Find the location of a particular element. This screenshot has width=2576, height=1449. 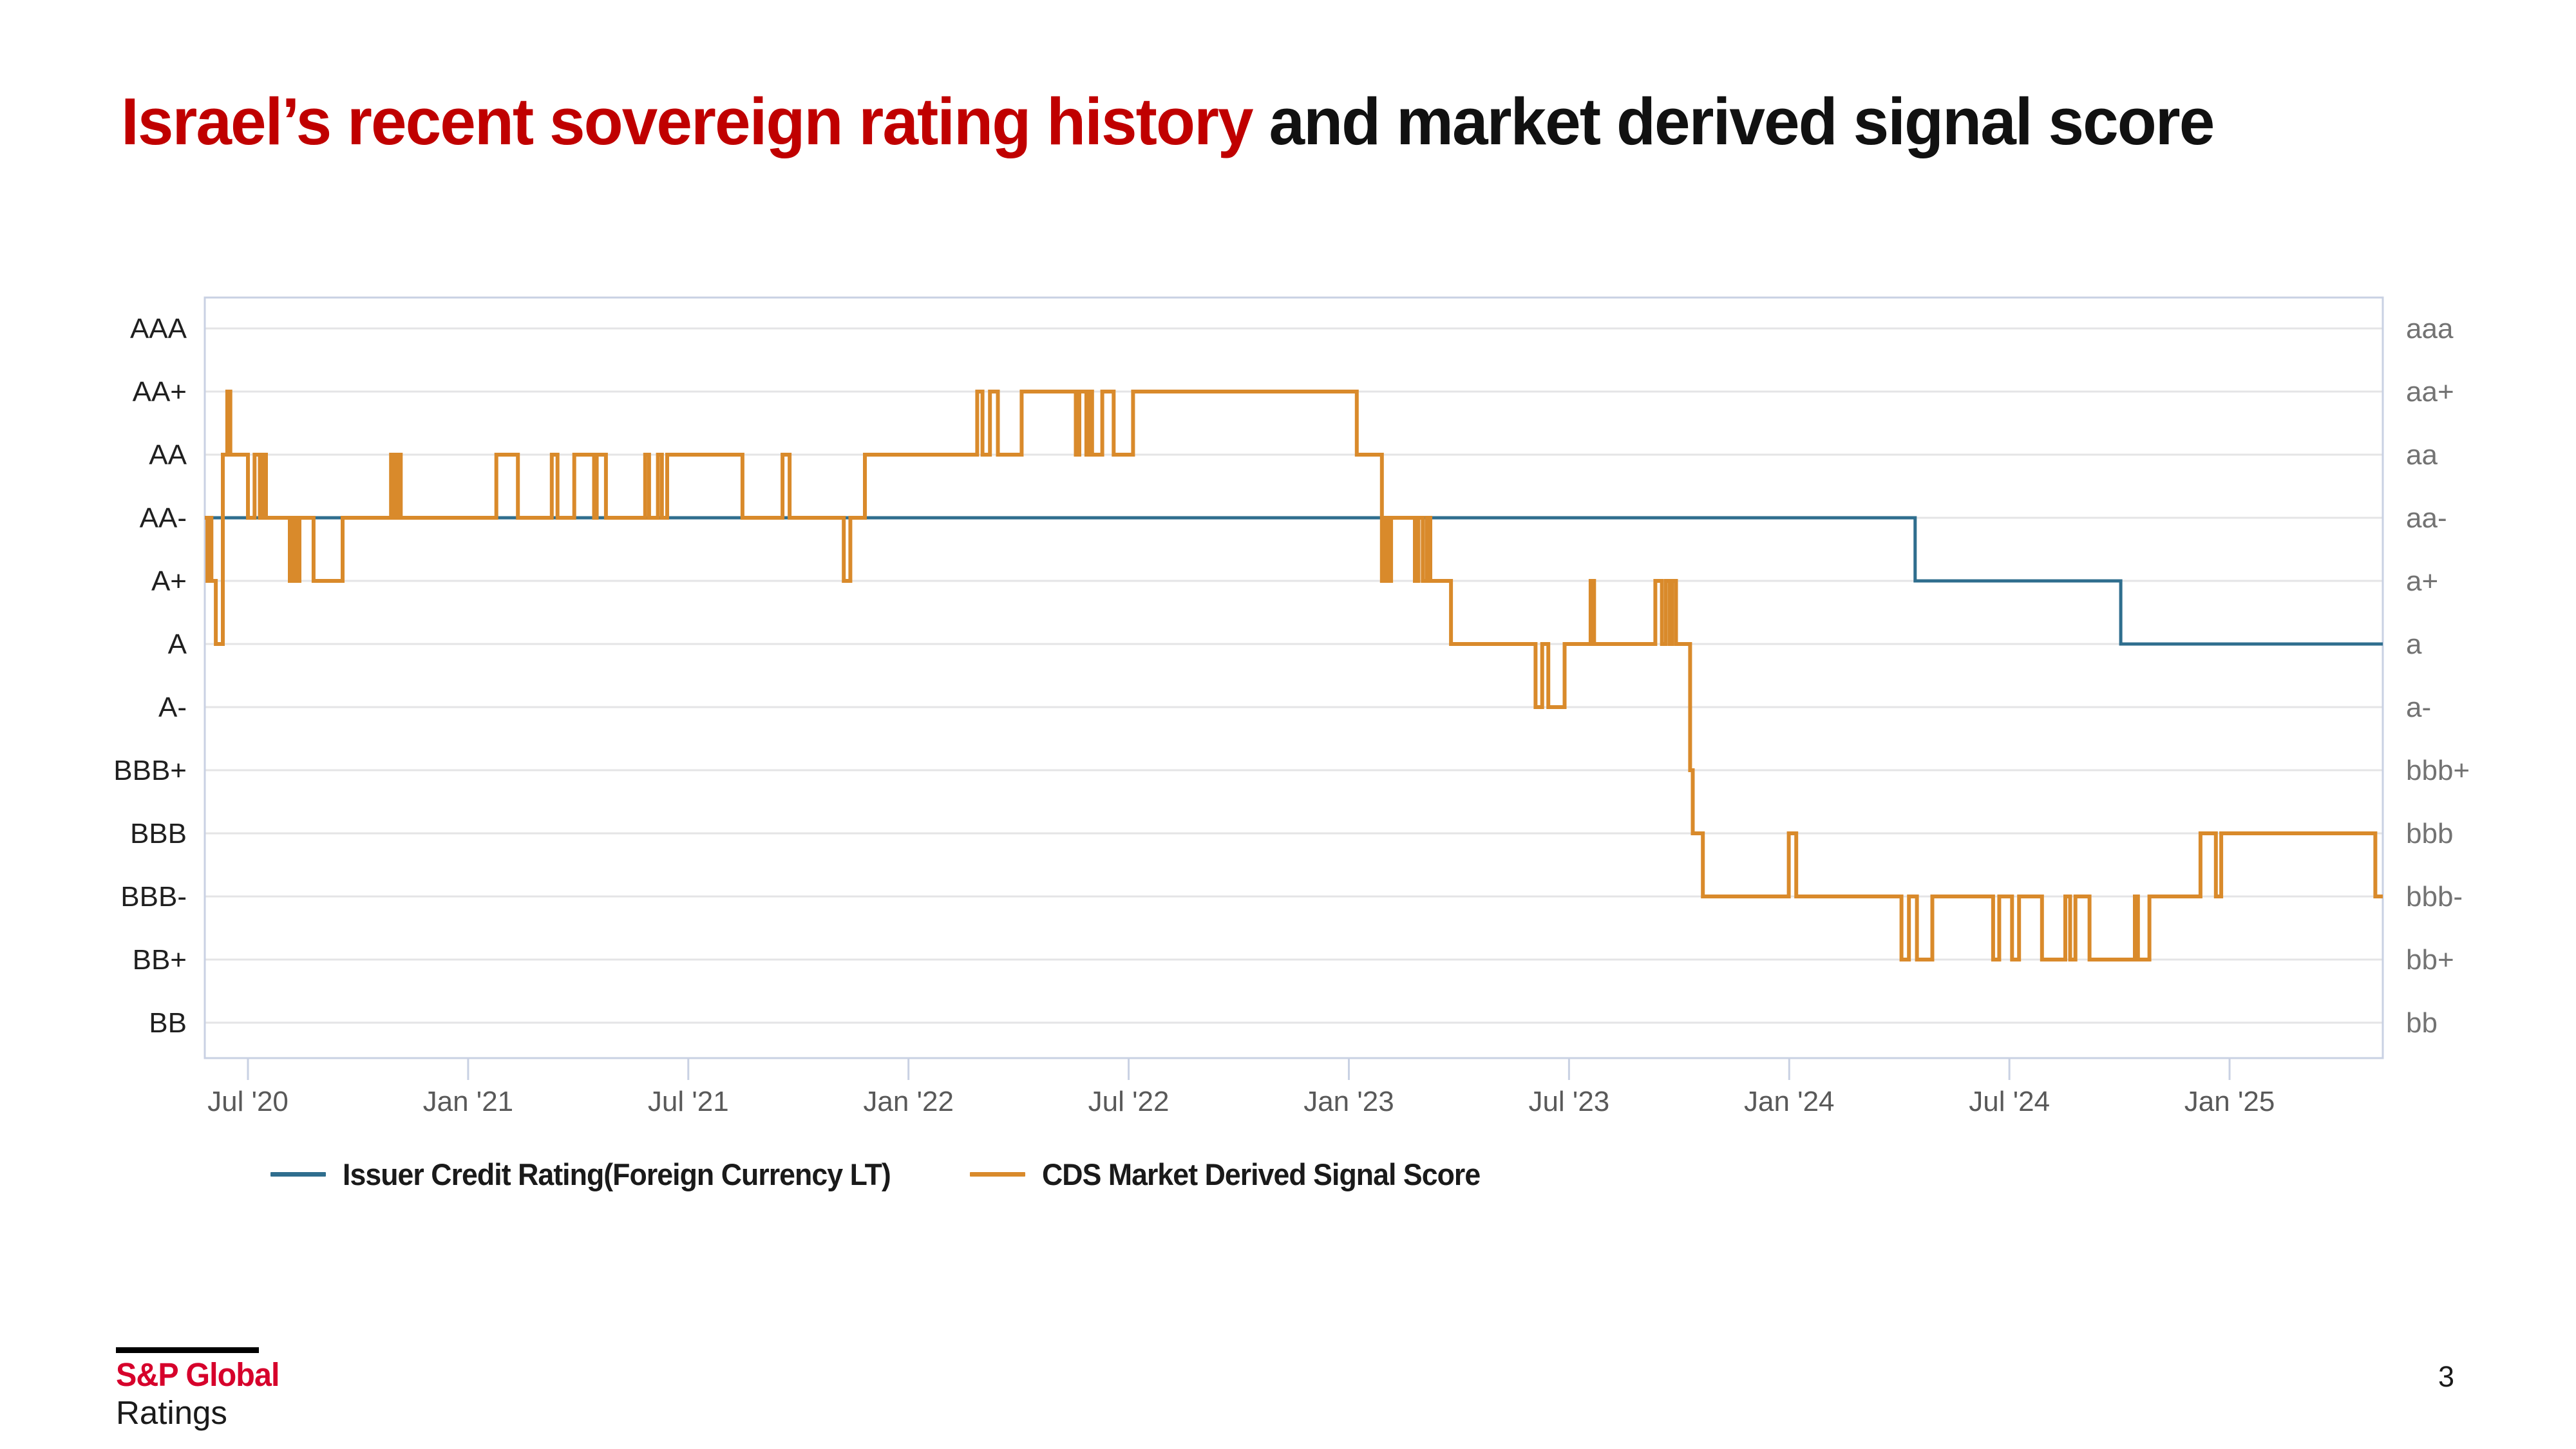

x-axis-label: Jan '25 is located at coordinates (2229, 1101).